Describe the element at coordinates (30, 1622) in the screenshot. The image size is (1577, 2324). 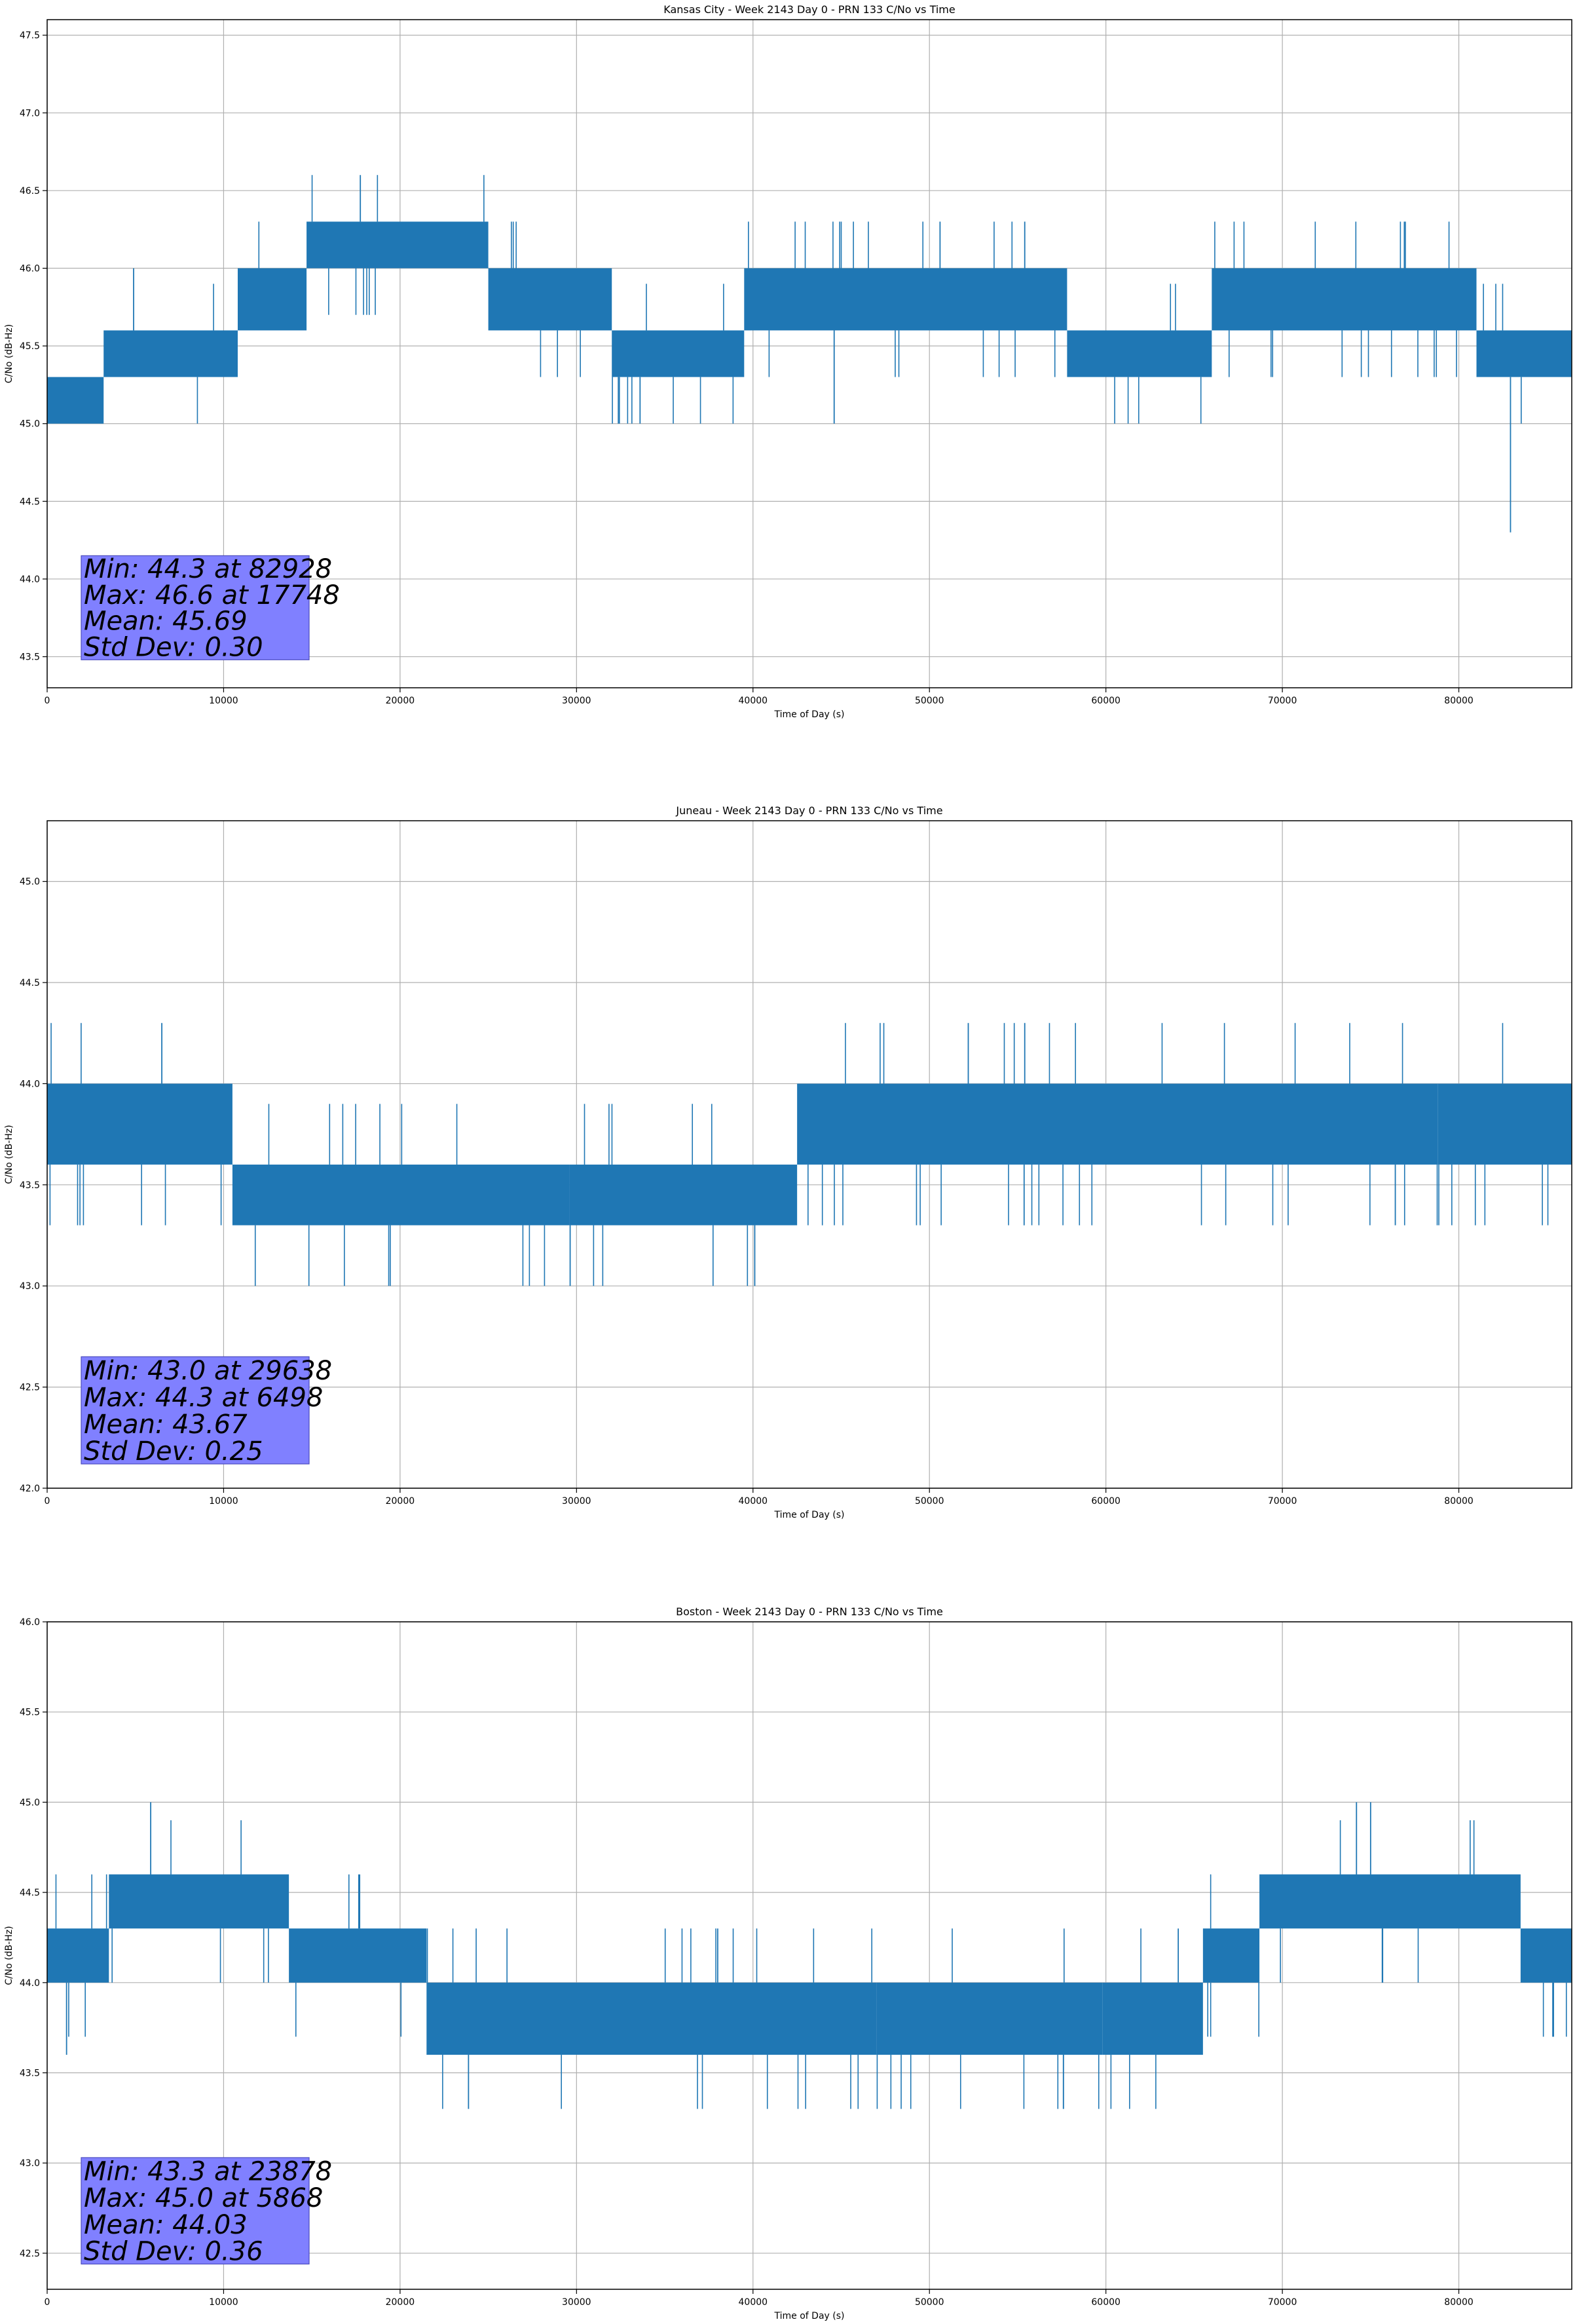
I see `y-tick-label: 46.0` at that location.